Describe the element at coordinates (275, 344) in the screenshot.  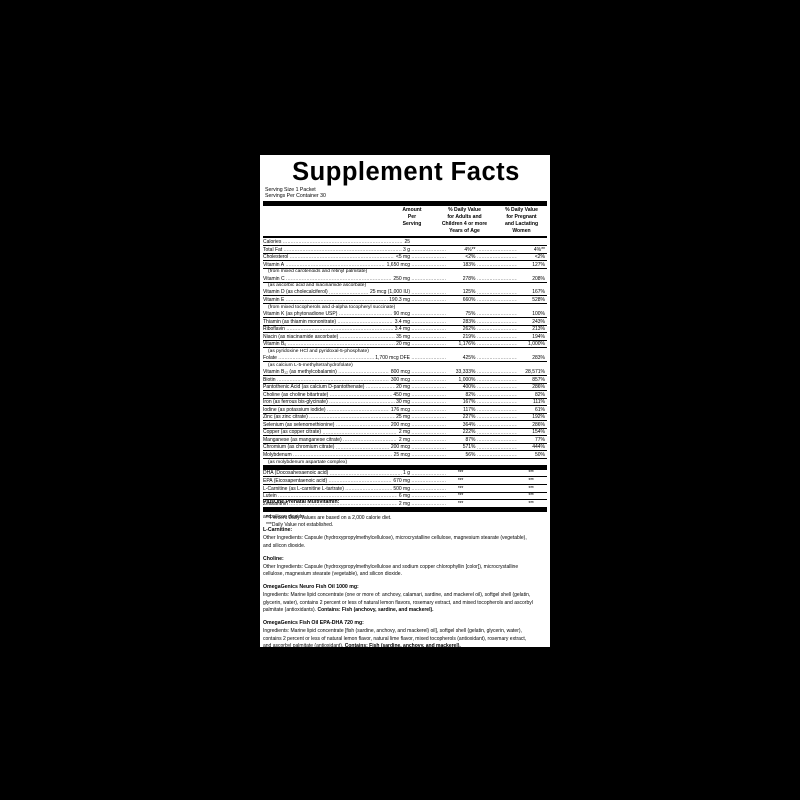
I see `nutrient-name: Vitamin B₆` at that location.